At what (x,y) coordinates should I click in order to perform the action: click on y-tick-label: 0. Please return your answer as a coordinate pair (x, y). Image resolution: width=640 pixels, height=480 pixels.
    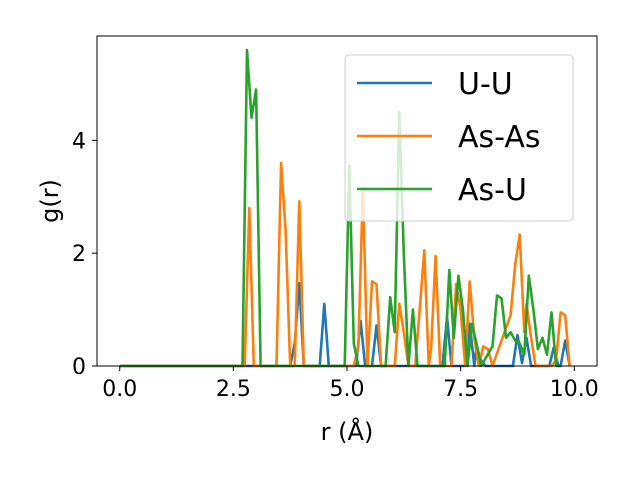
    Looking at the image, I should click on (79, 367).